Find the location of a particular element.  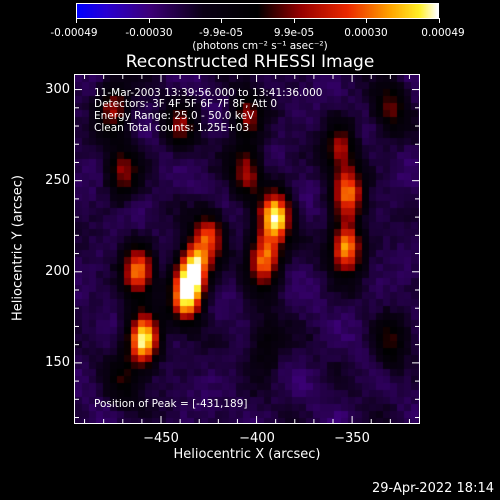

chart-title: Reconstructed RHESSI Image is located at coordinates (250, 62).